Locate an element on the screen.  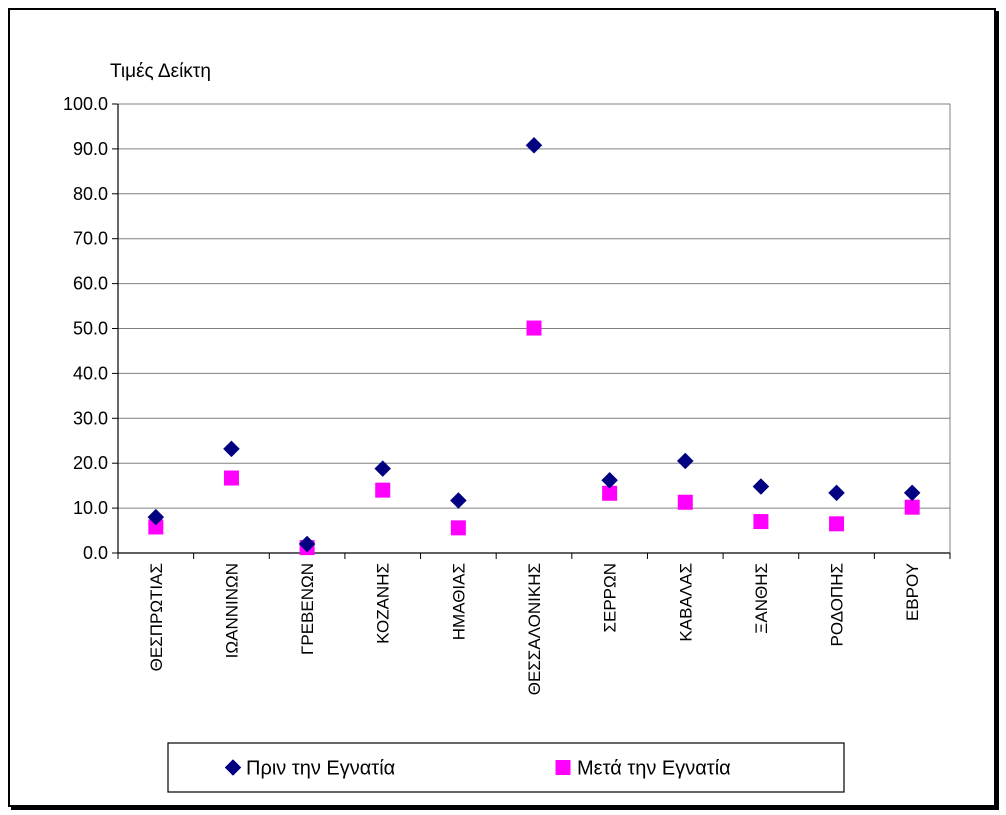
x-tick-label: ΓΡΕΒΕΝΩΝ is located at coordinates (307, 609).